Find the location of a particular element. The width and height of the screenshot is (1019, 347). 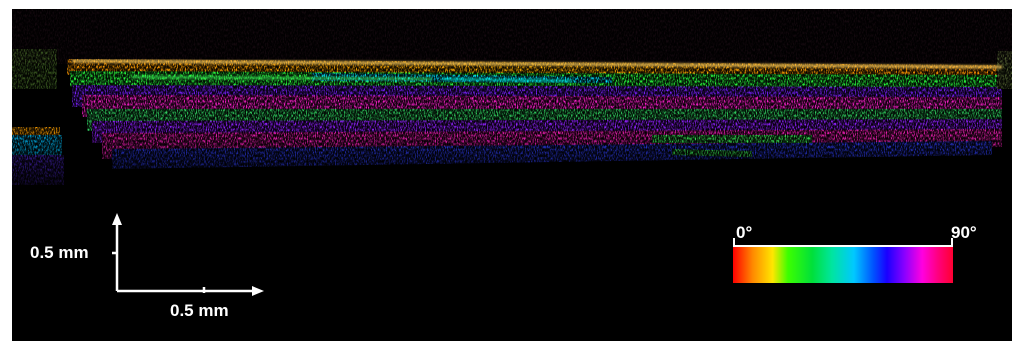

colorbar-gradient is located at coordinates (843, 265).